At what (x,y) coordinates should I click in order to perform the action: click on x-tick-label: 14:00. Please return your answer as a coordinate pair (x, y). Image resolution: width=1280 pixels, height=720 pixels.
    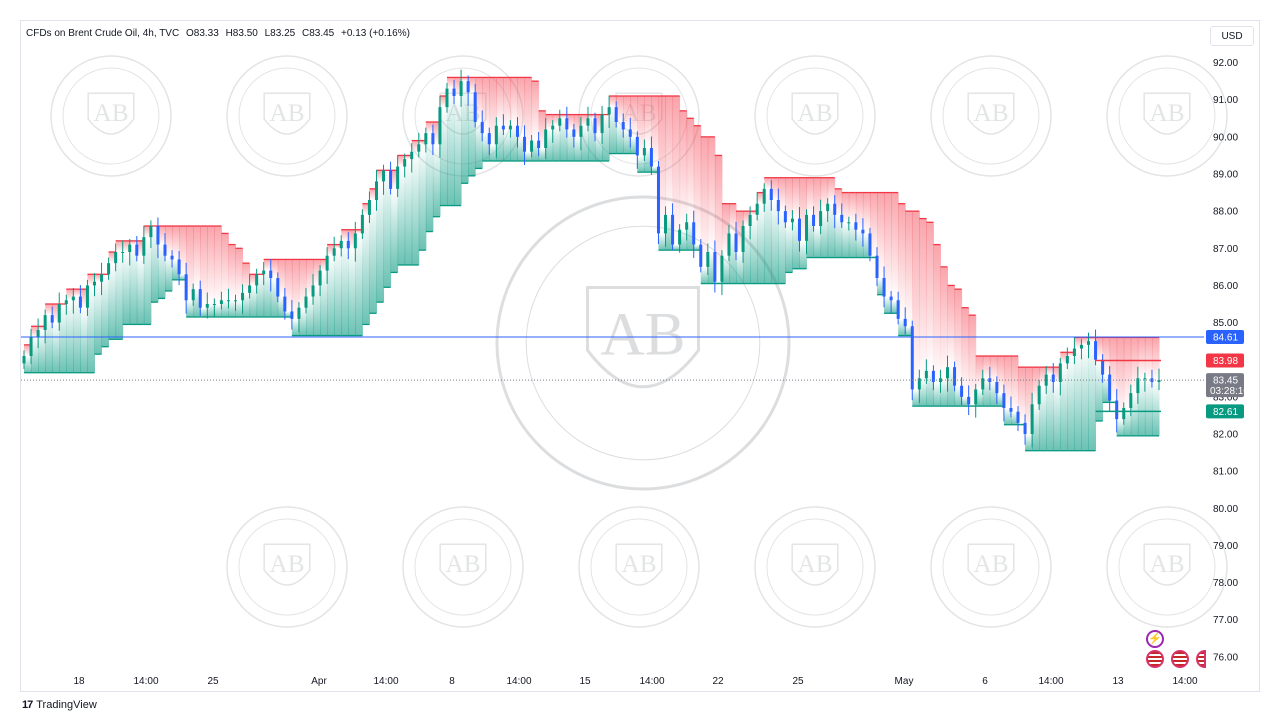
    Looking at the image, I should click on (145, 681).